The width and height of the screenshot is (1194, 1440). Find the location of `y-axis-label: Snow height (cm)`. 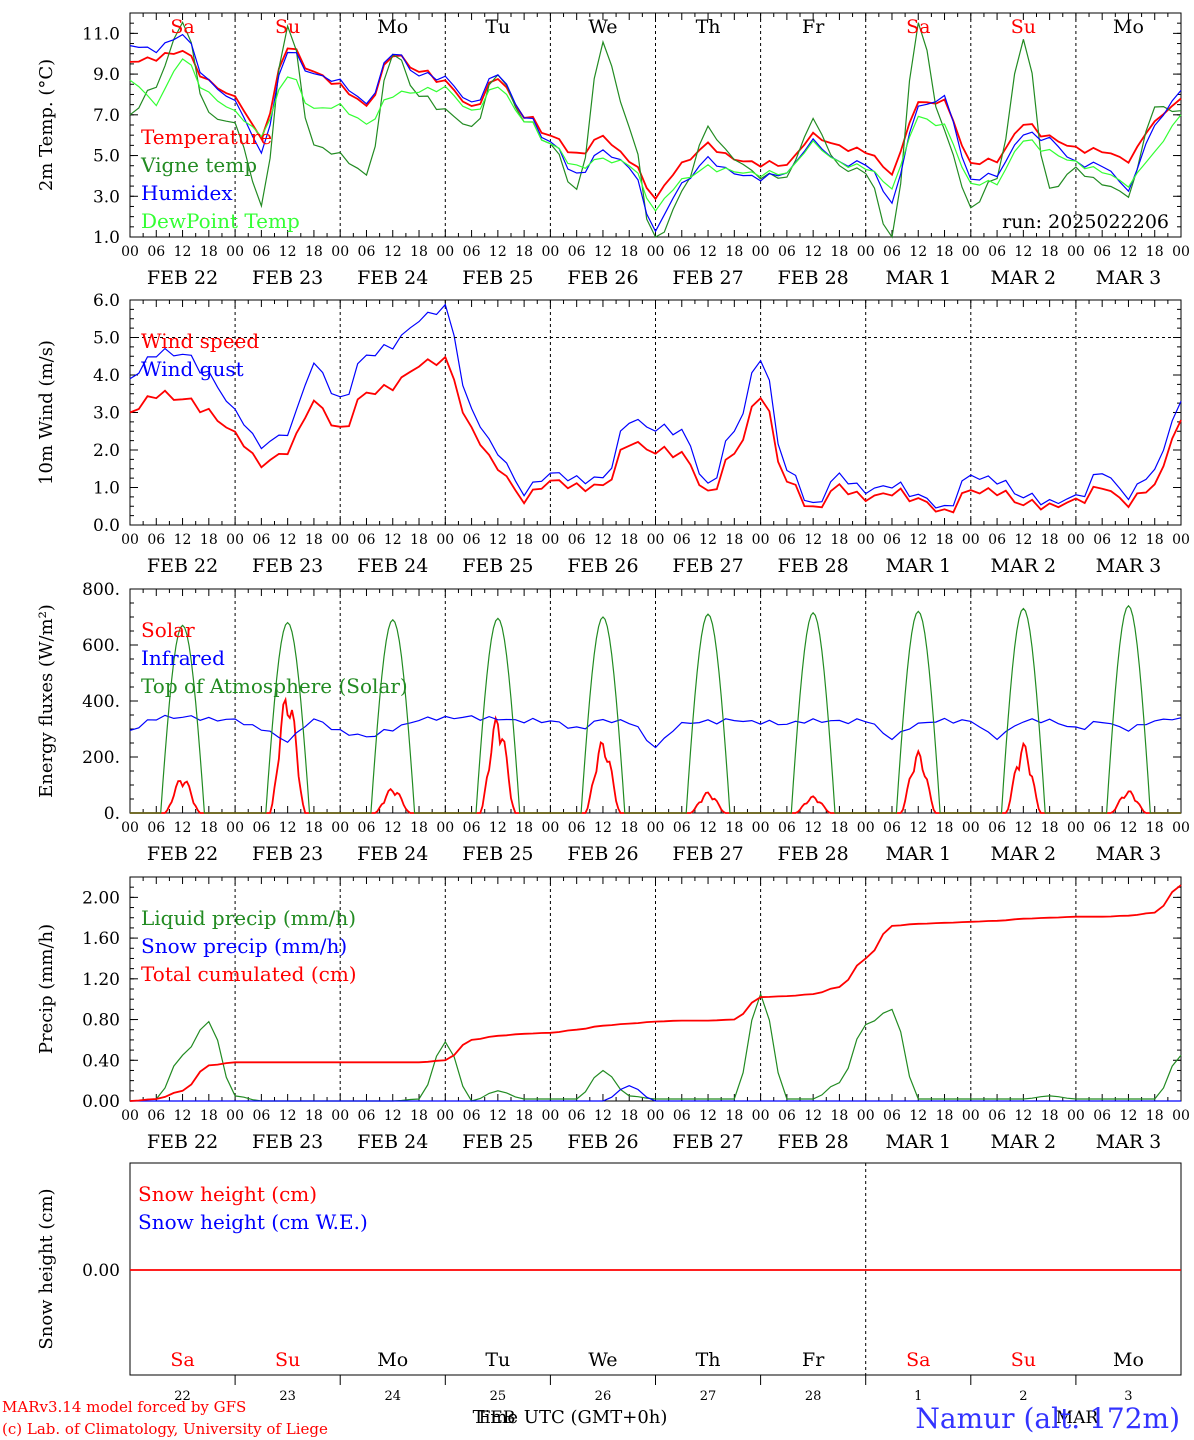

y-axis-label: Snow height (cm) is located at coordinates (46, 1268).